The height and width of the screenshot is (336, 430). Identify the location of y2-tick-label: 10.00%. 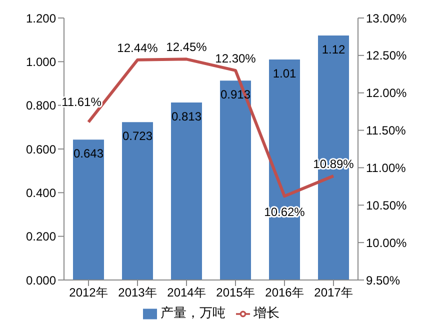
(387, 243).